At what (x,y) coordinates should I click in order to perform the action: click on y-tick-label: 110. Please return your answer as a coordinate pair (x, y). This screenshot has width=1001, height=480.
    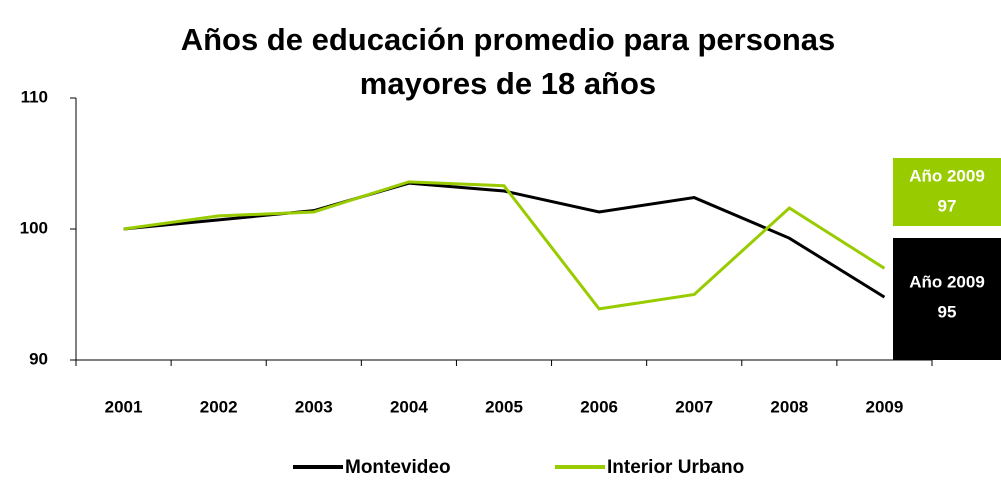
    Looking at the image, I should click on (34, 96).